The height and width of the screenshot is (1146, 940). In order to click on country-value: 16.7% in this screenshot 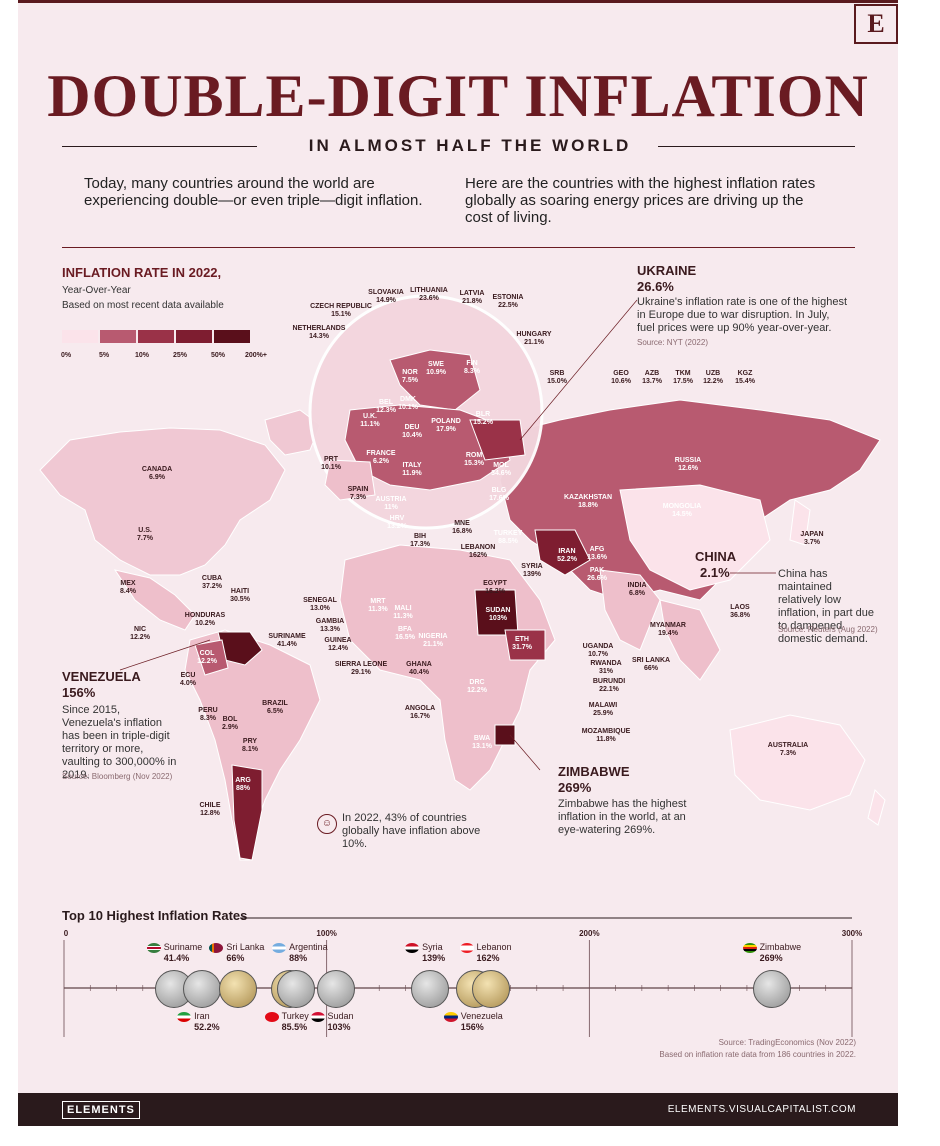, I will do `click(420, 716)`.